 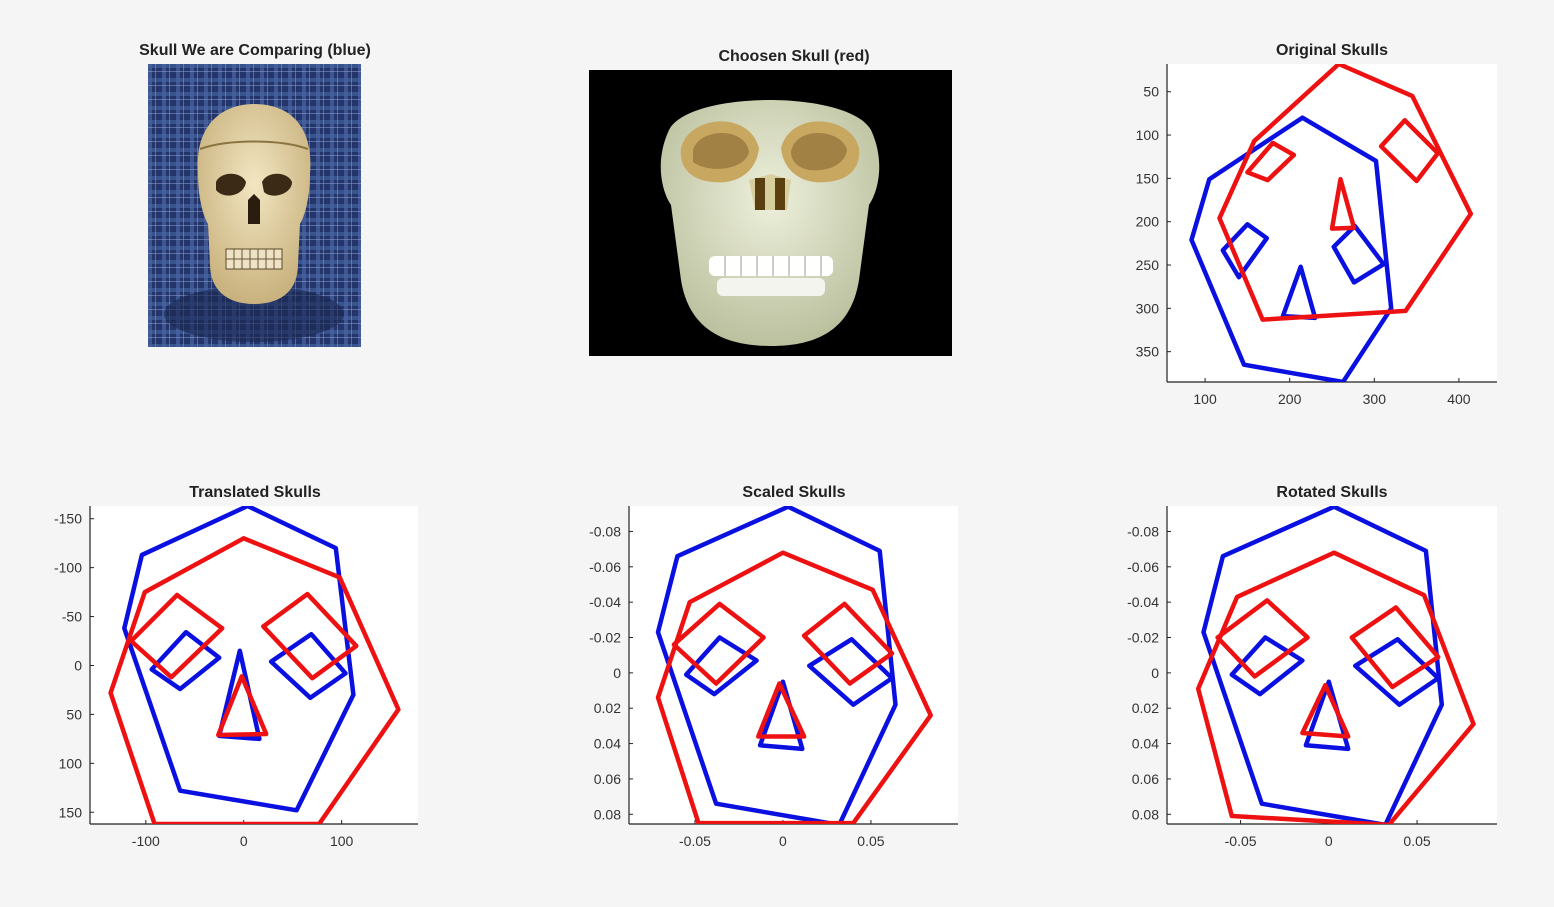 I want to click on y-tick-label: -50, so click(x=72, y=617).